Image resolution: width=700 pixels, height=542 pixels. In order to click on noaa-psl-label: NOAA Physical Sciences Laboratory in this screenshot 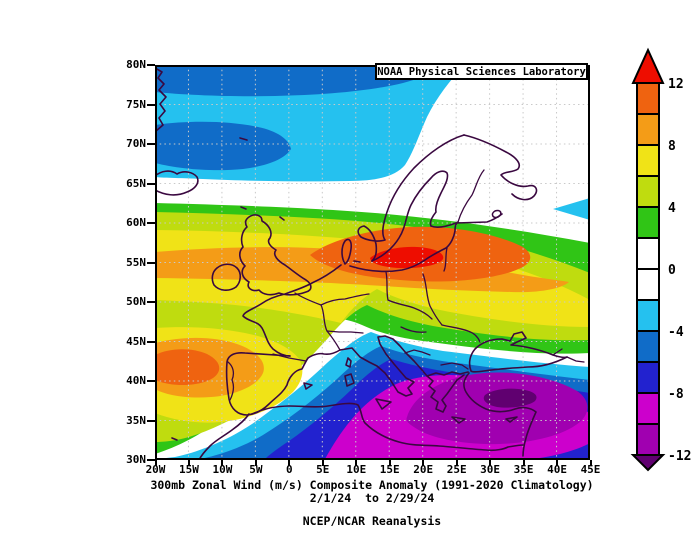, I will do `click(481, 71)`.